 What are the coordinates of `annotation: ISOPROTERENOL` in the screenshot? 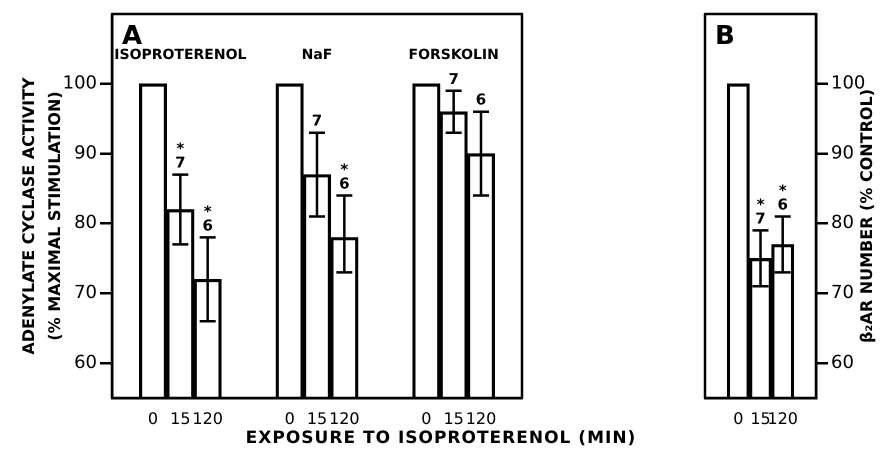 It's located at (180, 55).